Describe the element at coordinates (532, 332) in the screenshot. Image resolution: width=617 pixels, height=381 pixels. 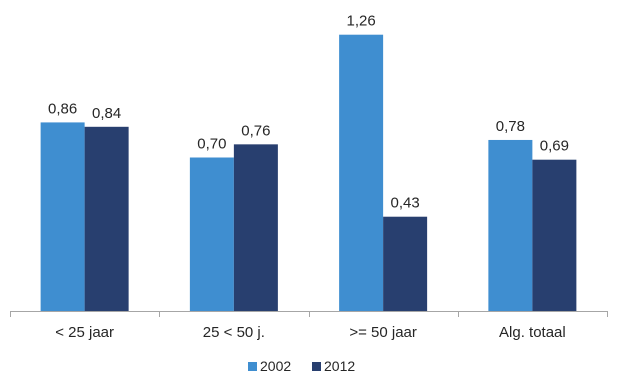
I see `x-tick-label-3: Alg. totaal` at that location.